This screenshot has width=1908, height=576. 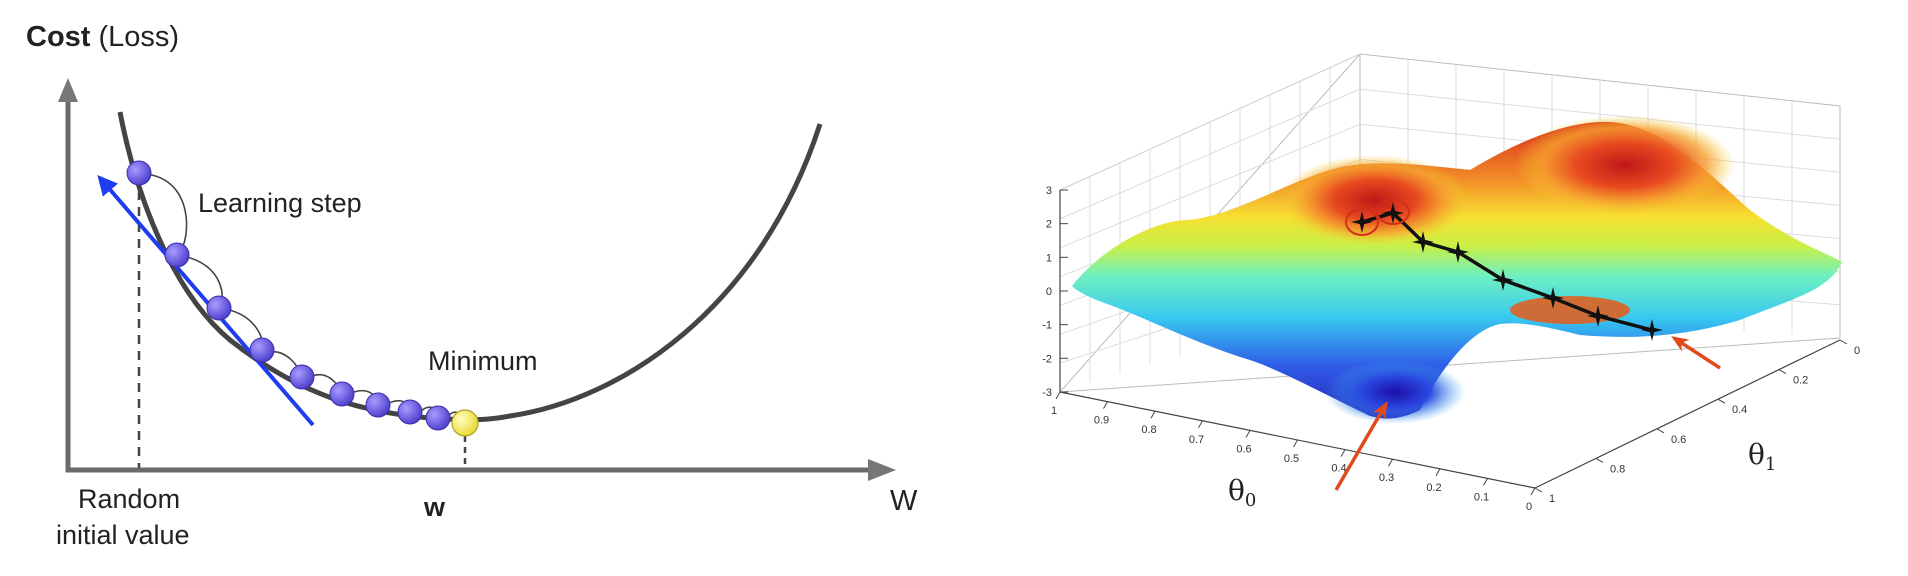 I want to click on theta1-tick-label: 0, so click(x=1857, y=351).